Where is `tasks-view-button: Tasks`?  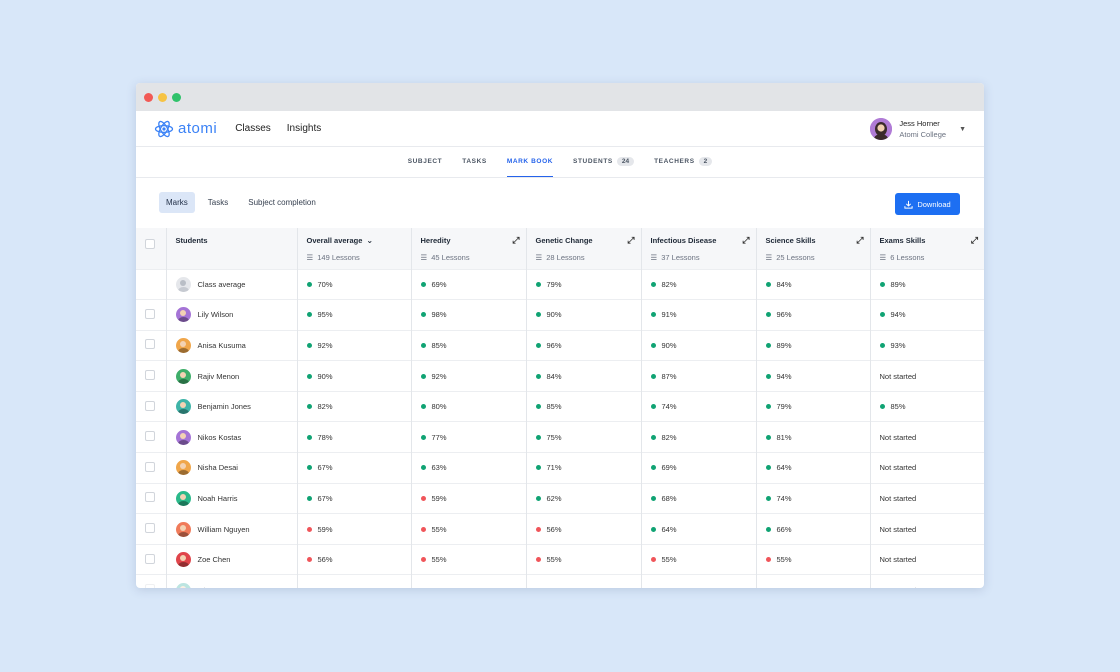 tasks-view-button: Tasks is located at coordinates (218, 202).